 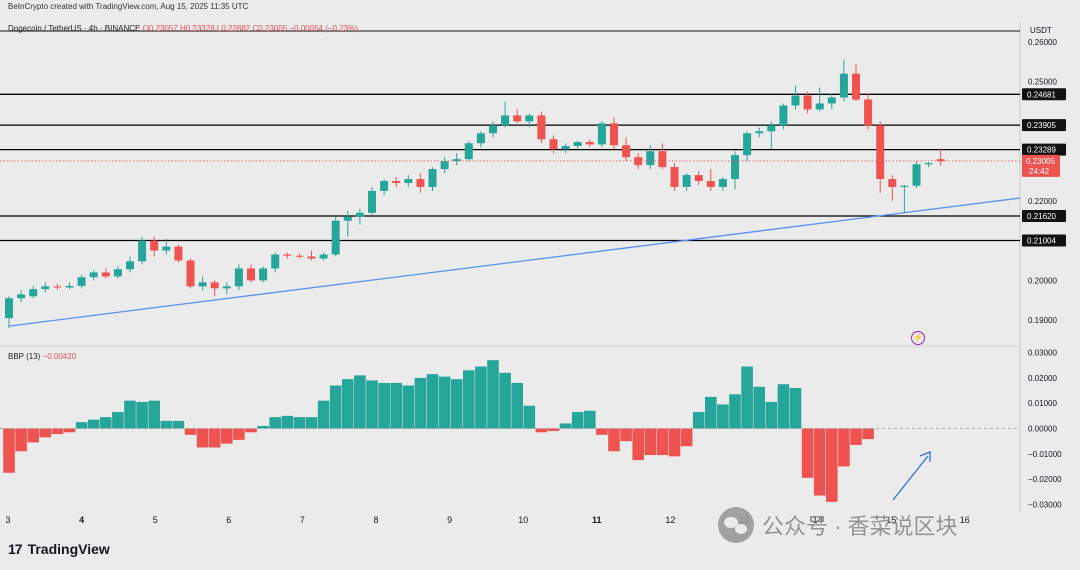 What do you see at coordinates (1042, 429) in the screenshot?
I see `bbp-tick-label: 0.00000` at bounding box center [1042, 429].